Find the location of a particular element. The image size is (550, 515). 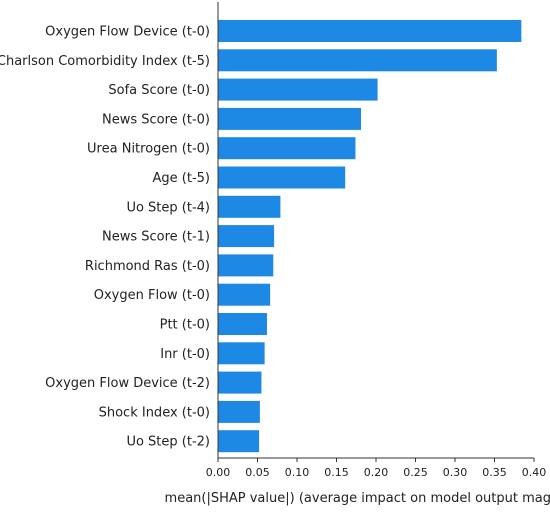

category-label-7: News Score (t-1) is located at coordinates (156, 237).